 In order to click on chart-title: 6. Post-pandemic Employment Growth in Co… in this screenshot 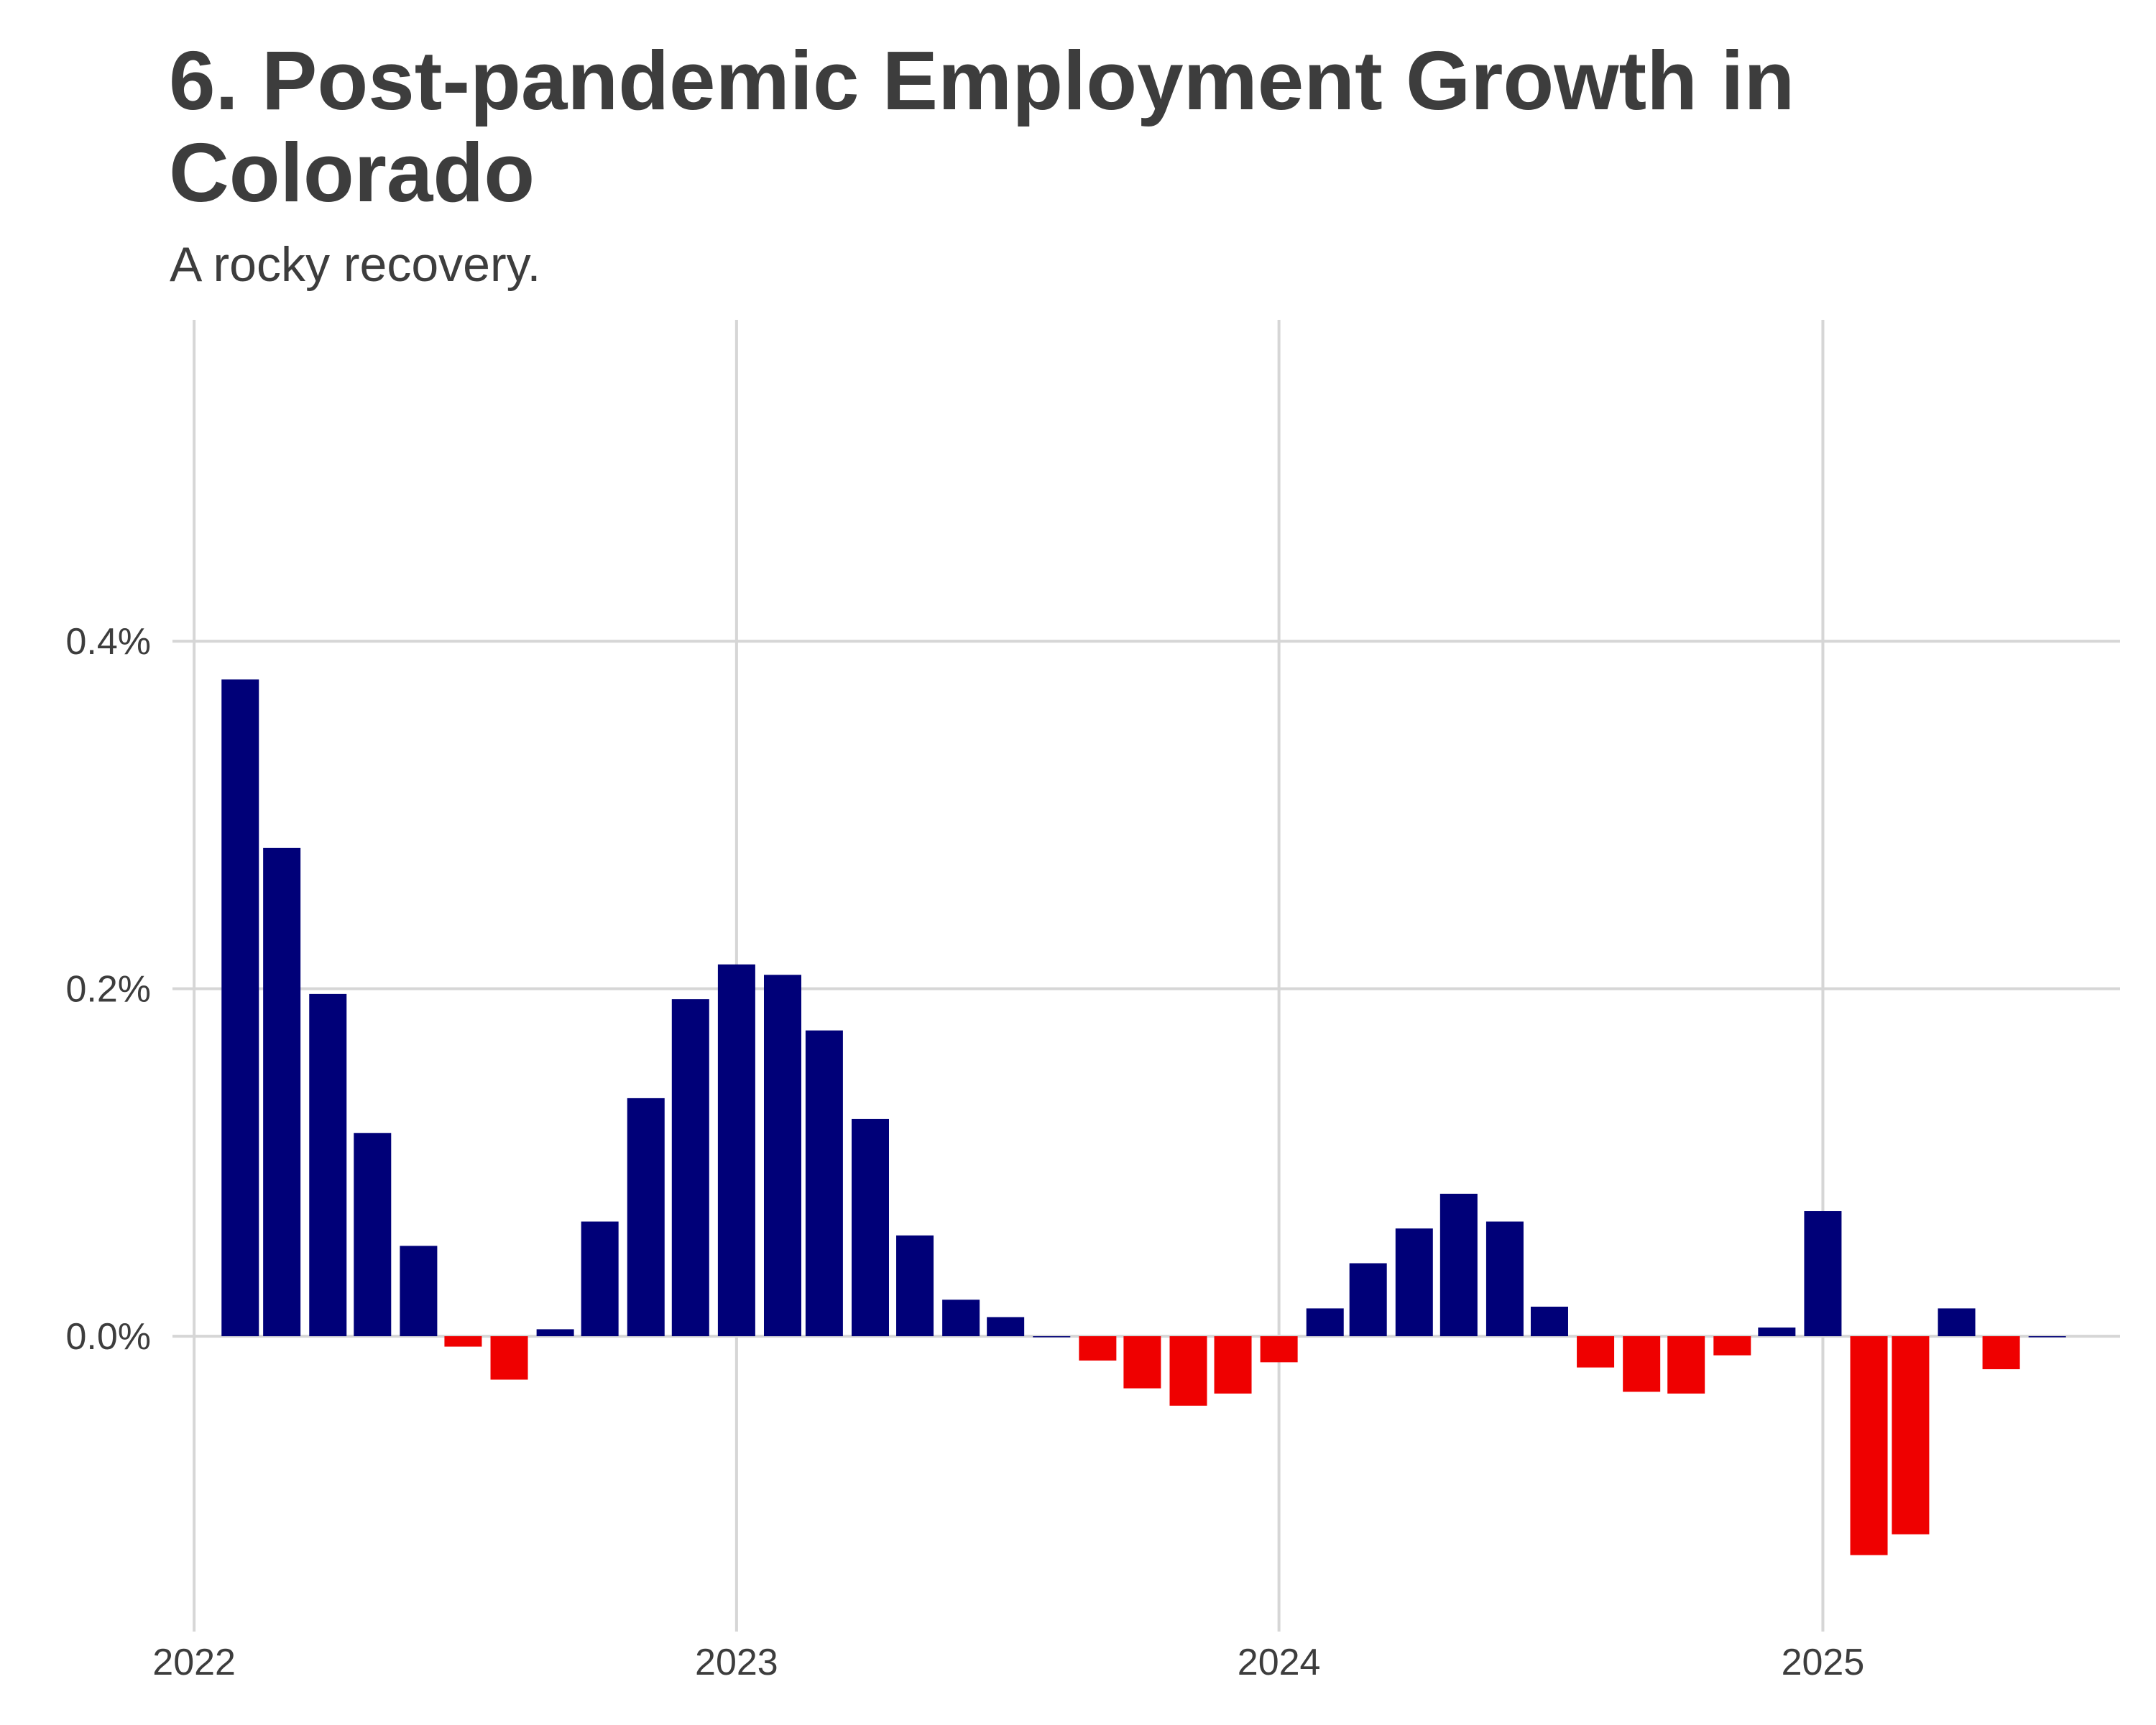, I will do `click(982, 126)`.